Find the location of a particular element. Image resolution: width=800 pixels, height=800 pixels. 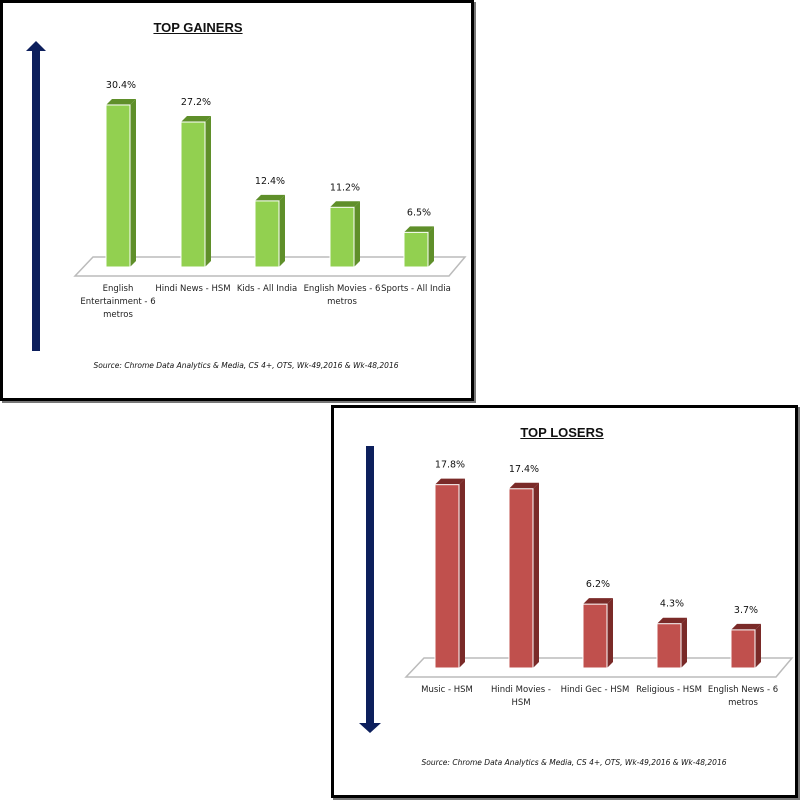

data-label: 12.4% is located at coordinates (270, 181).